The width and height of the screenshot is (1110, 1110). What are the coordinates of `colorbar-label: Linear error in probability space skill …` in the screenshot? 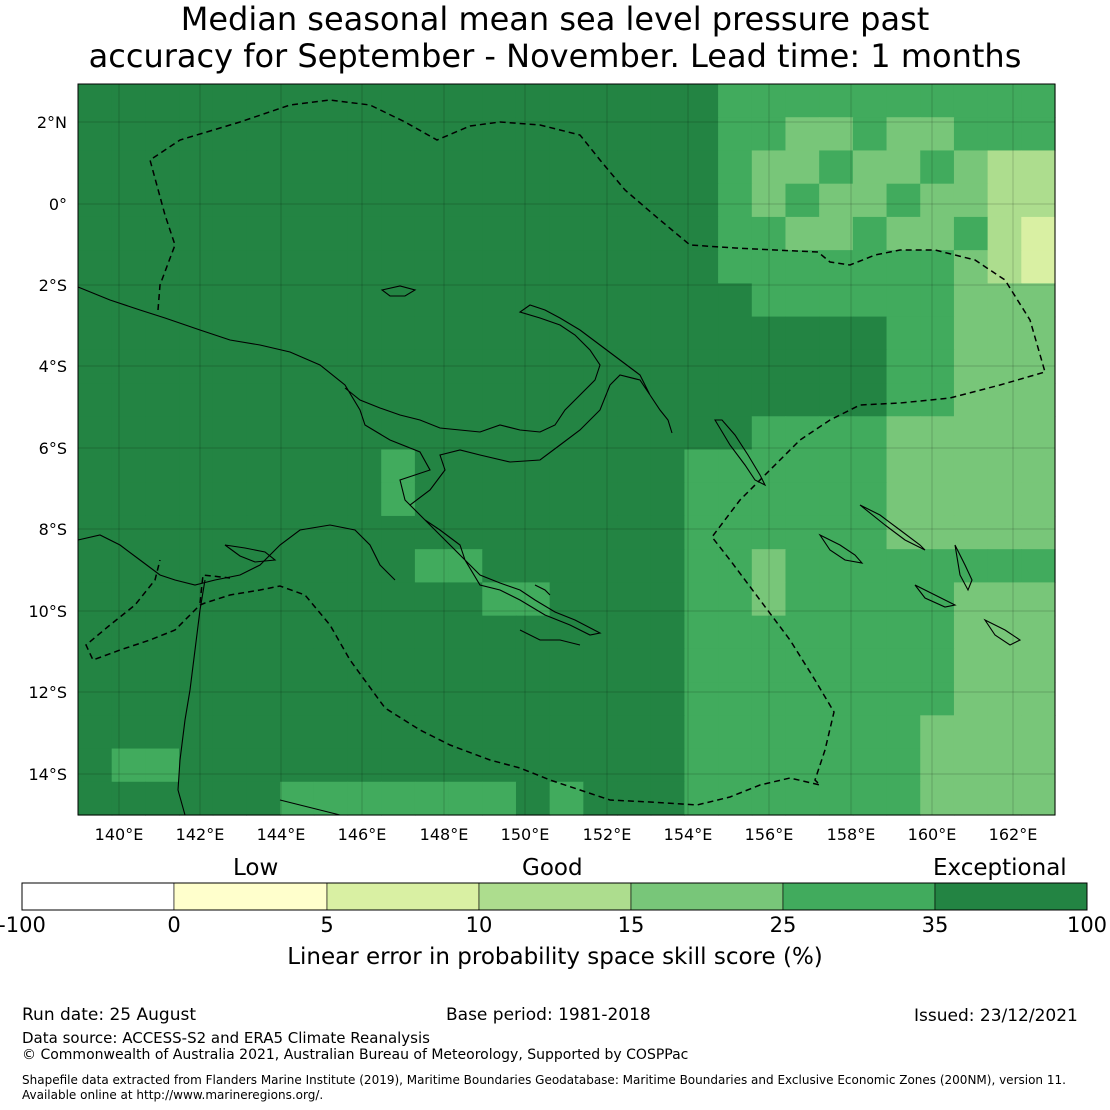 It's located at (555, 957).